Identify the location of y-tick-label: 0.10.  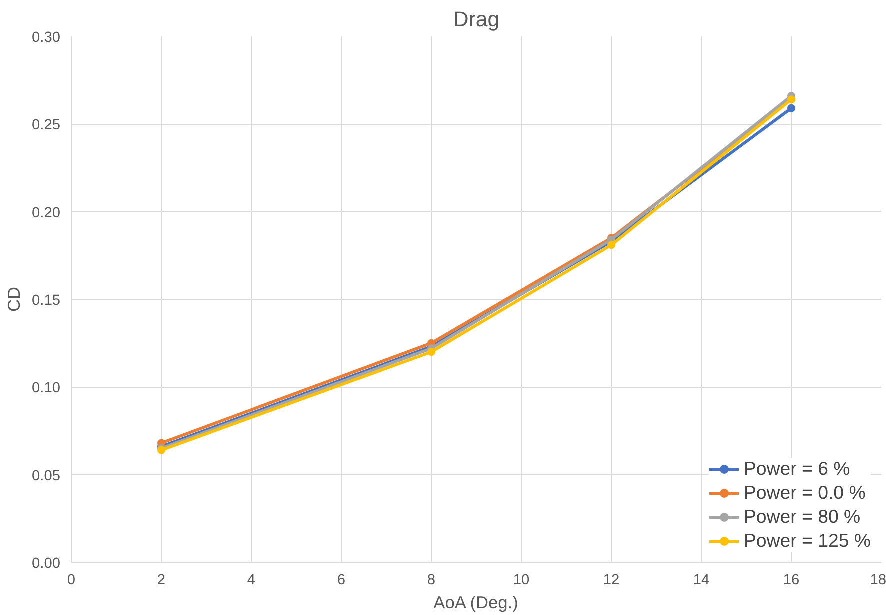
(46, 388).